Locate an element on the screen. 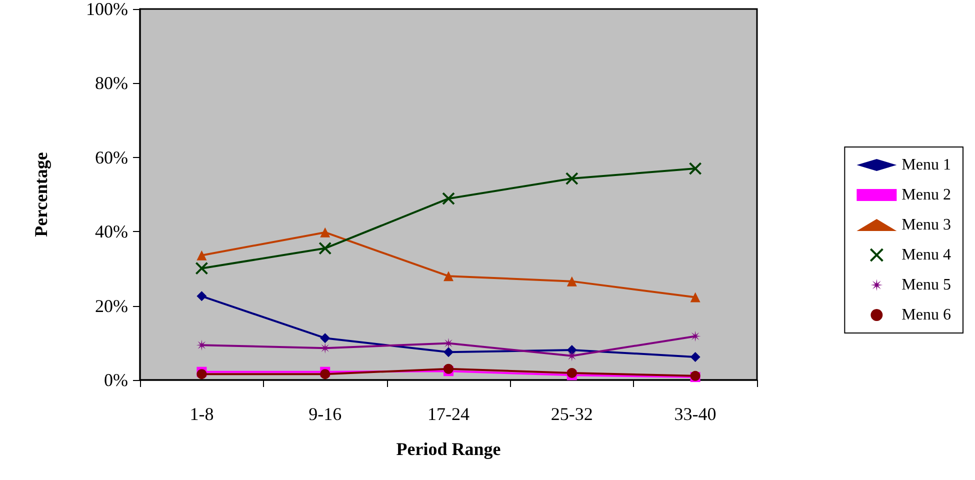  y-tick-label: 100% is located at coordinates (107, 9).